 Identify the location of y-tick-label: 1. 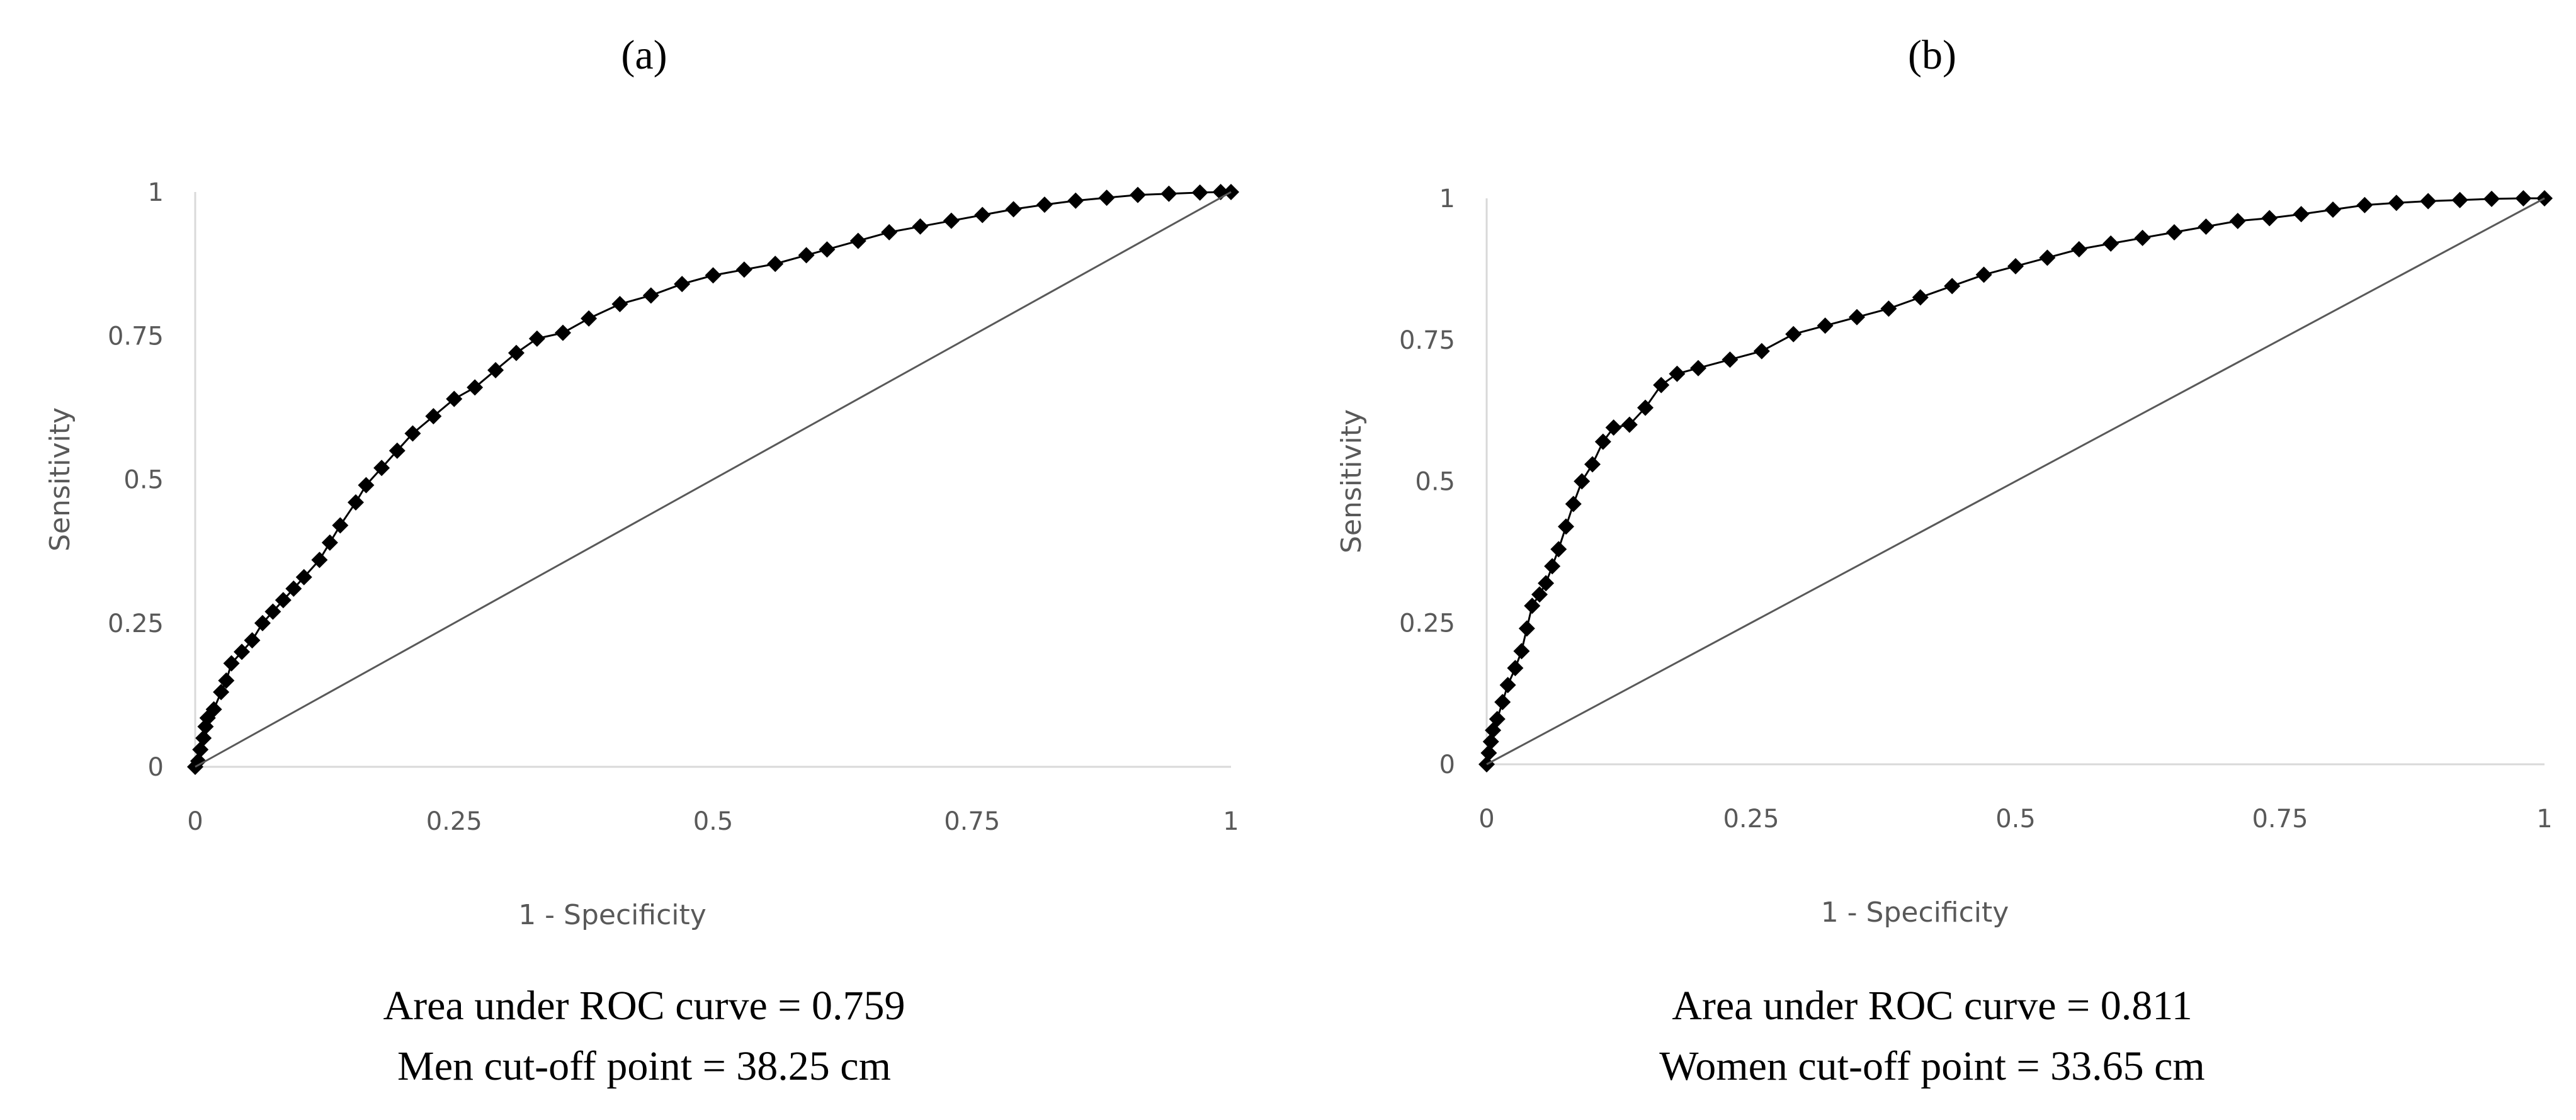
(1447, 198).